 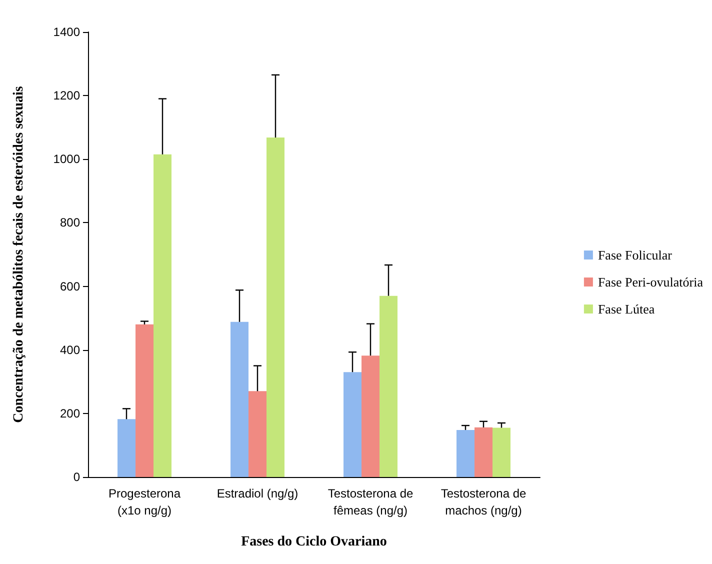 What do you see at coordinates (70, 223) in the screenshot?
I see `y-tick-label: 800` at bounding box center [70, 223].